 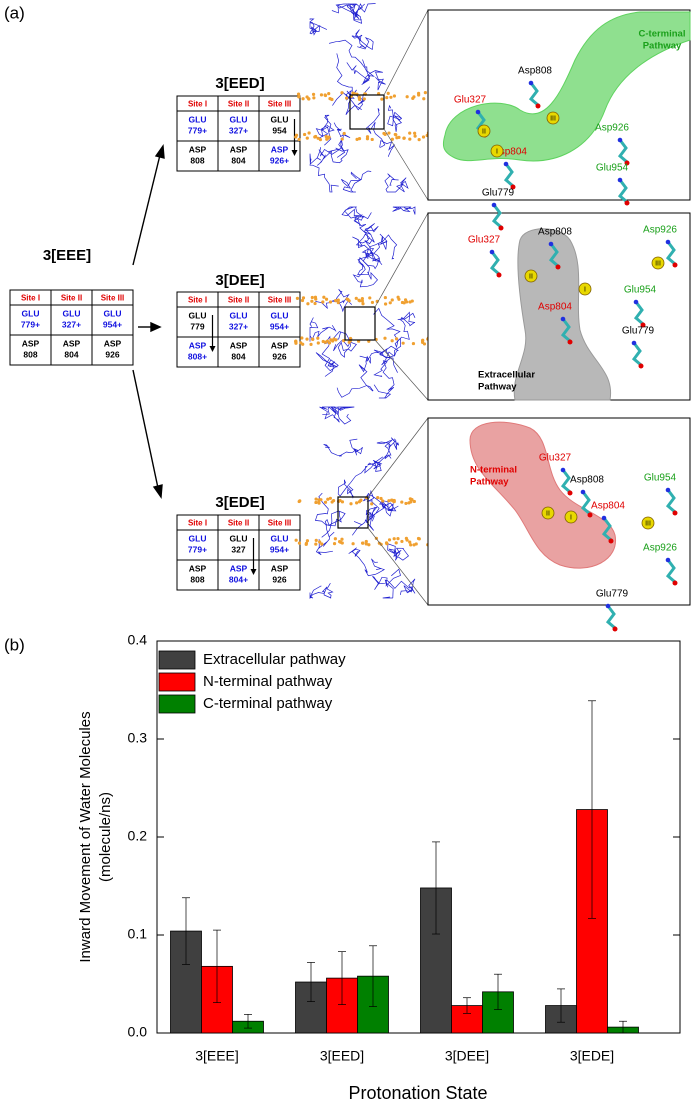 What do you see at coordinates (662, 34) in the screenshot?
I see `pathway-label: C-terminal` at bounding box center [662, 34].